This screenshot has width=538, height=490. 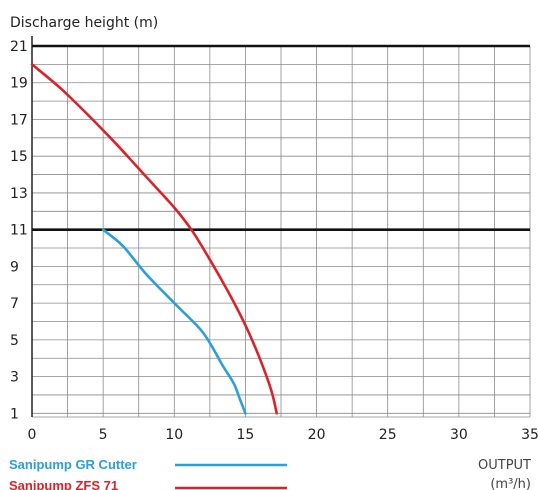 I want to click on x-tick-label: 30, so click(x=459, y=435).